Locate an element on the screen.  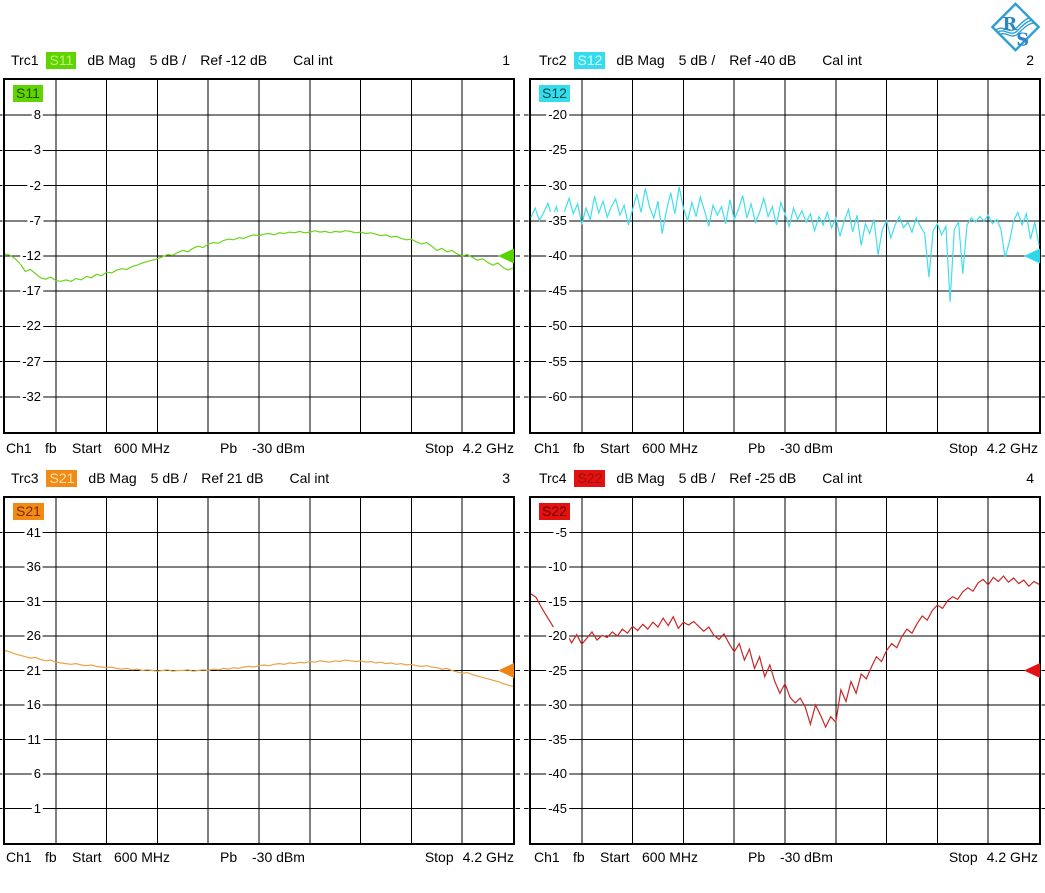
trace-header: Trc2 S12 dB Mag 5 dB / Ref -40 dB Cal int 2 is located at coordinates (784, 62).